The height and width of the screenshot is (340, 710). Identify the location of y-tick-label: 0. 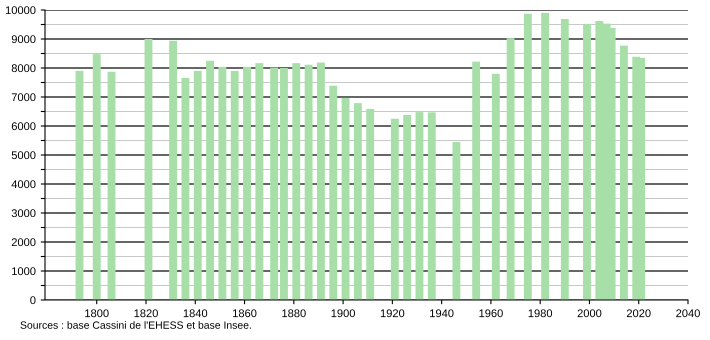
(33, 300).